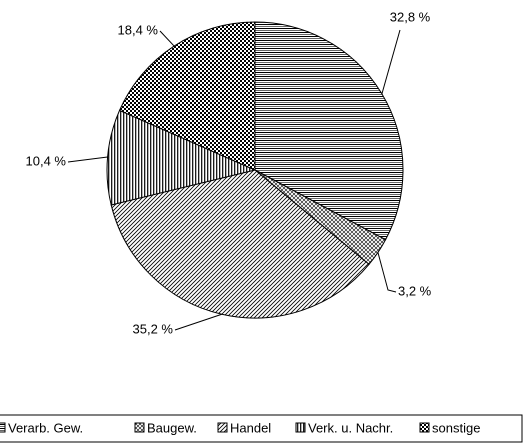 The height and width of the screenshot is (443, 524). Describe the element at coordinates (250, 427) in the screenshot. I see `legend-label: Handel` at that location.